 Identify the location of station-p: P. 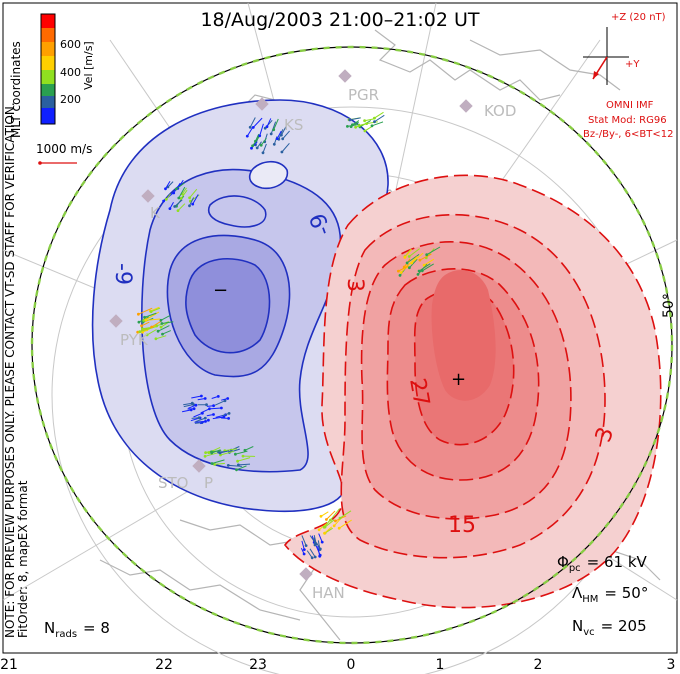
(208, 483).